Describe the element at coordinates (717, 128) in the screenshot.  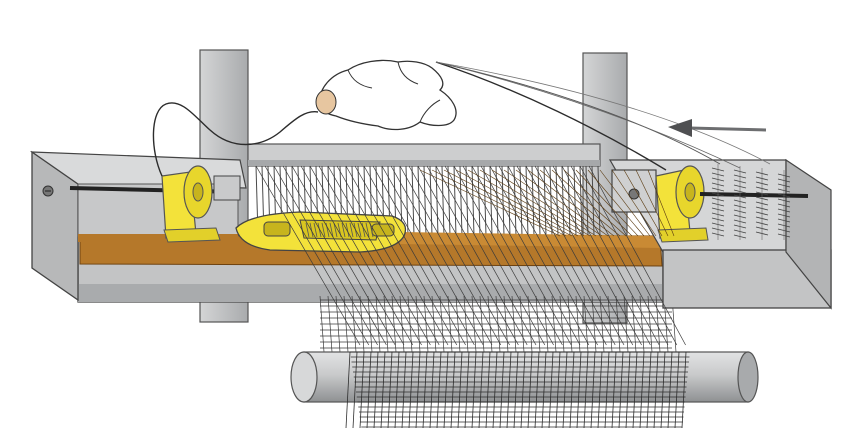
I see `arrow-left-icon` at that location.